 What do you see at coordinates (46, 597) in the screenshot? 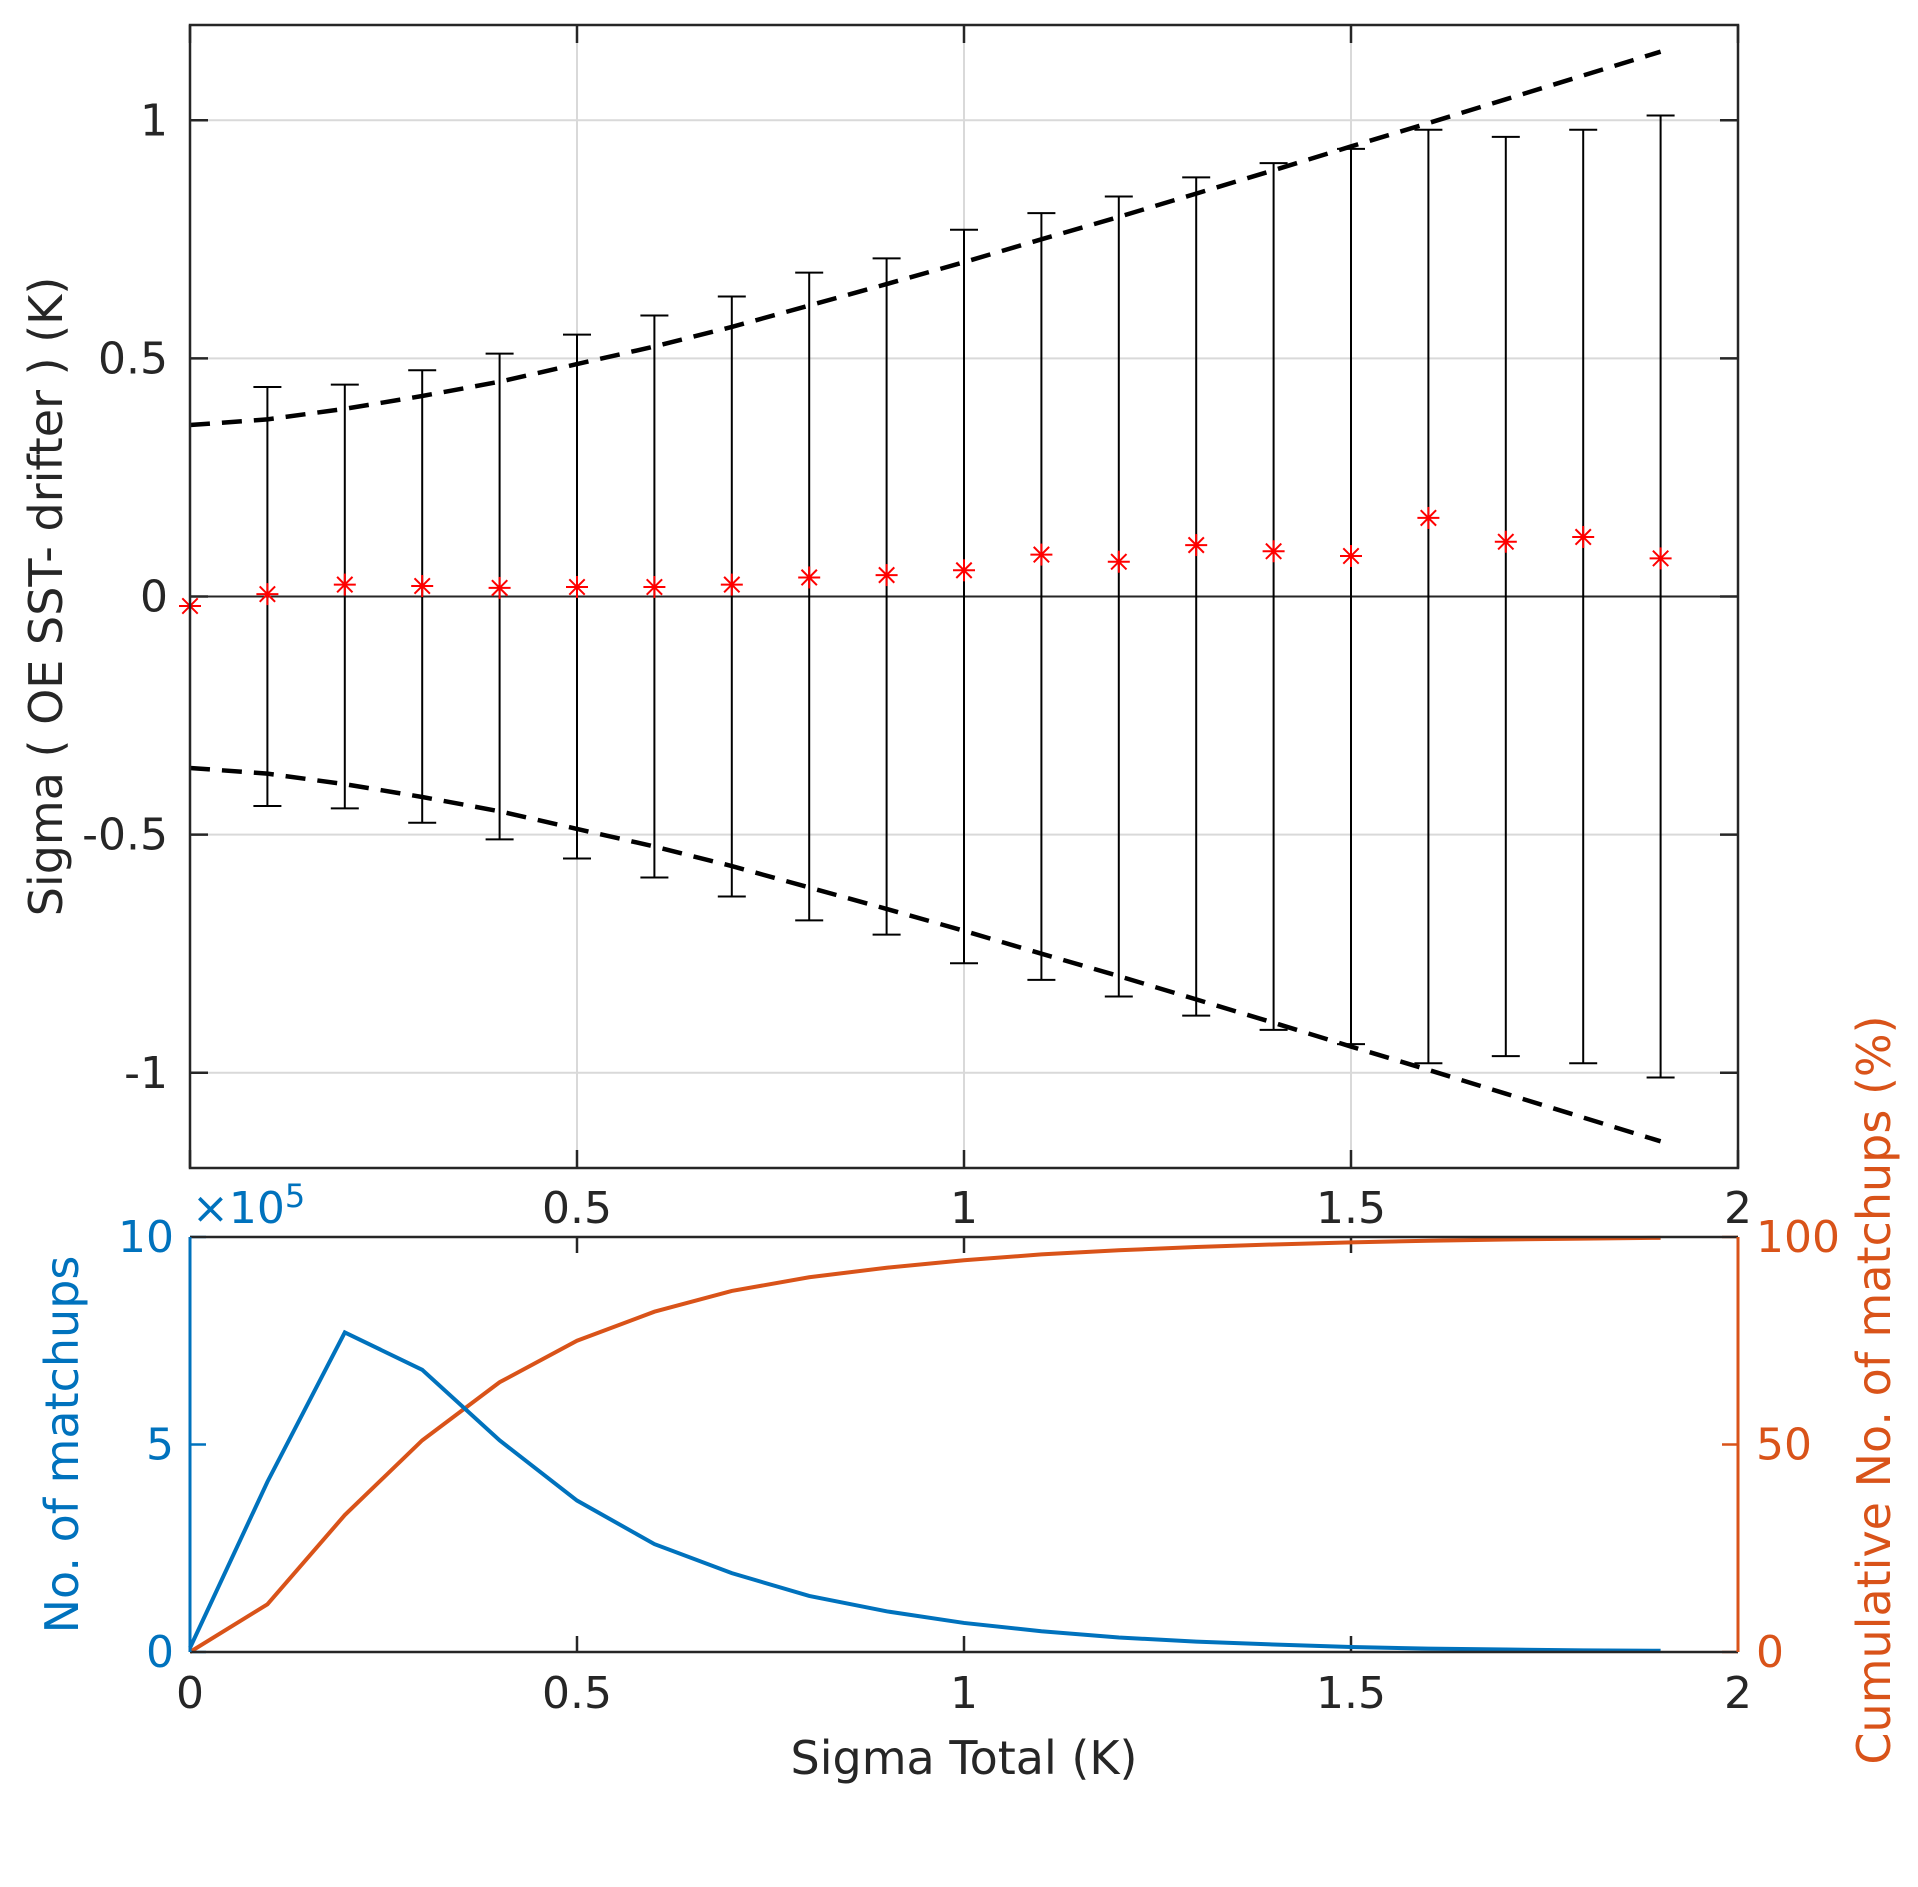
I see `top-y-axis-label: Sigma ( OE SST- drifter ) (K)` at bounding box center [46, 597].